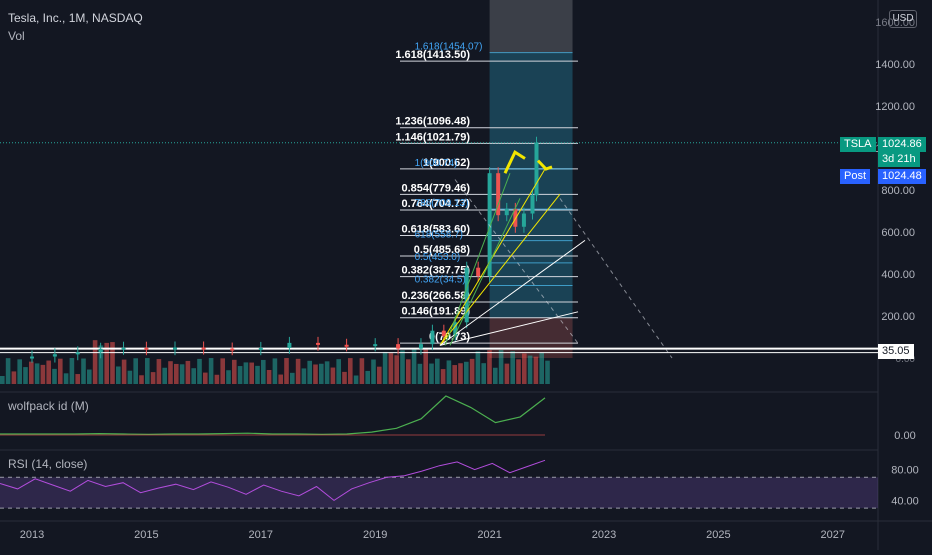 The width and height of the screenshot is (932, 555). What do you see at coordinates (75, 18) in the screenshot?
I see `symbol-title: Tesla, Inc., 1M, NASDAQ` at bounding box center [75, 18].